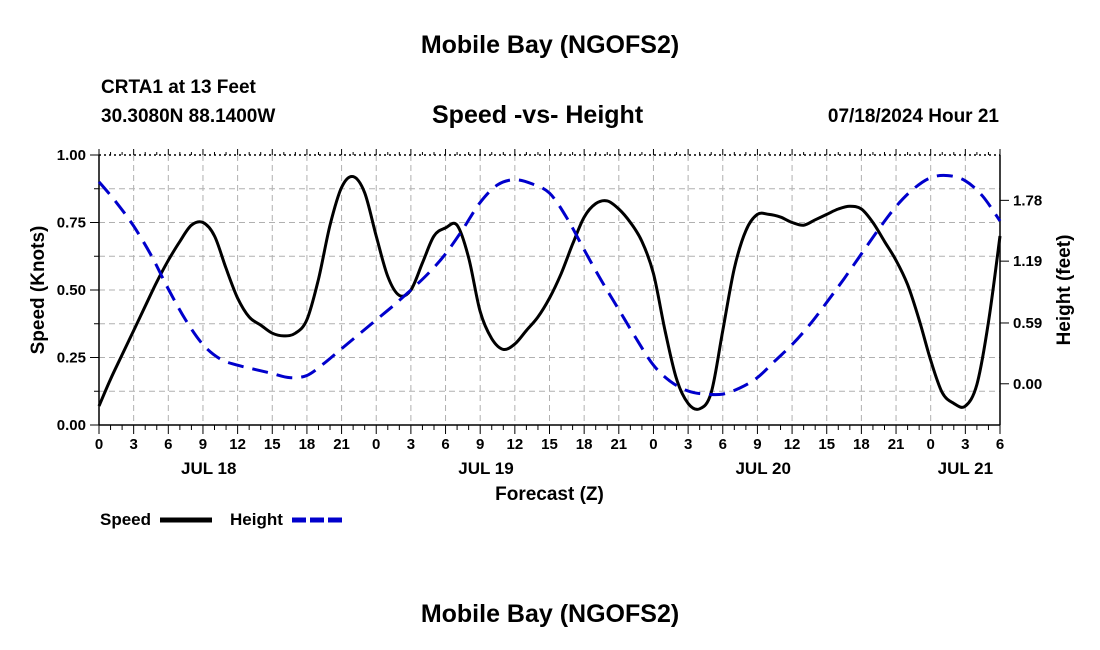  What do you see at coordinates (1027, 384) in the screenshot?
I see `y-right-tick-label: 0.00` at bounding box center [1027, 384].